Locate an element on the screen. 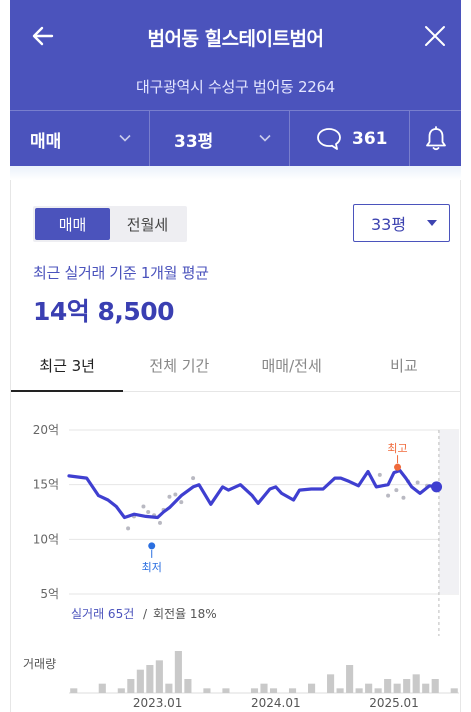 The width and height of the screenshot is (471, 712). price-line is located at coordinates (253, 494).